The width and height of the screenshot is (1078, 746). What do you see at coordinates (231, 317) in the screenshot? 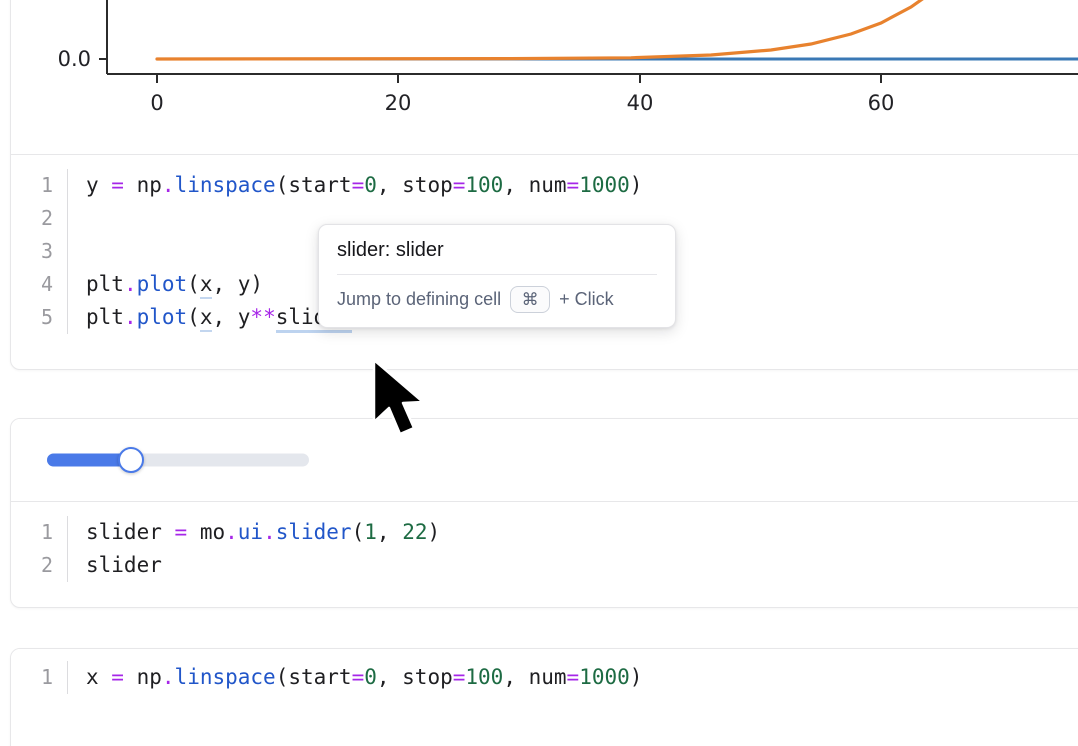
I see `token: , y` at bounding box center [231, 317].